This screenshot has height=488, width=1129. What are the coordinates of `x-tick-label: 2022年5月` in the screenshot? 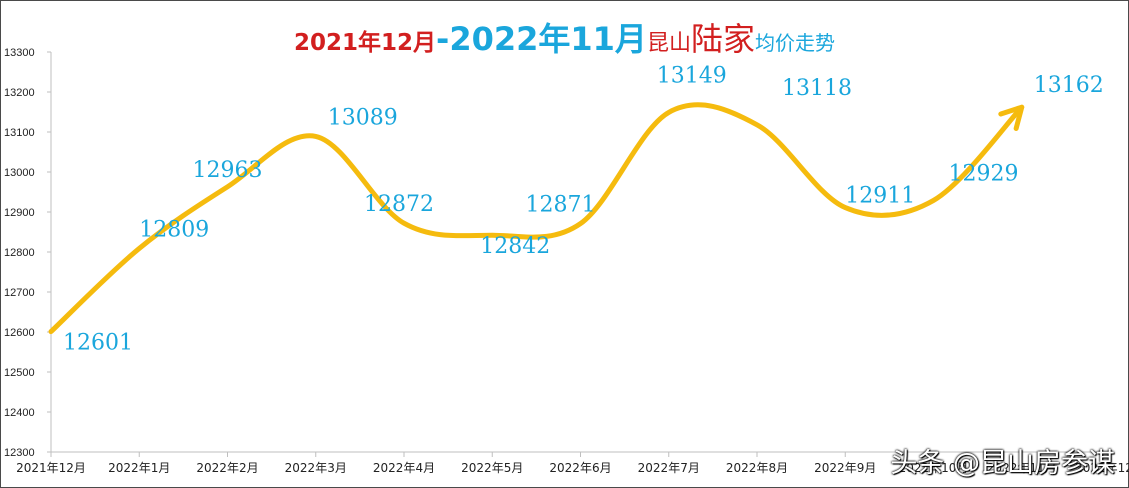 It's located at (492, 468).